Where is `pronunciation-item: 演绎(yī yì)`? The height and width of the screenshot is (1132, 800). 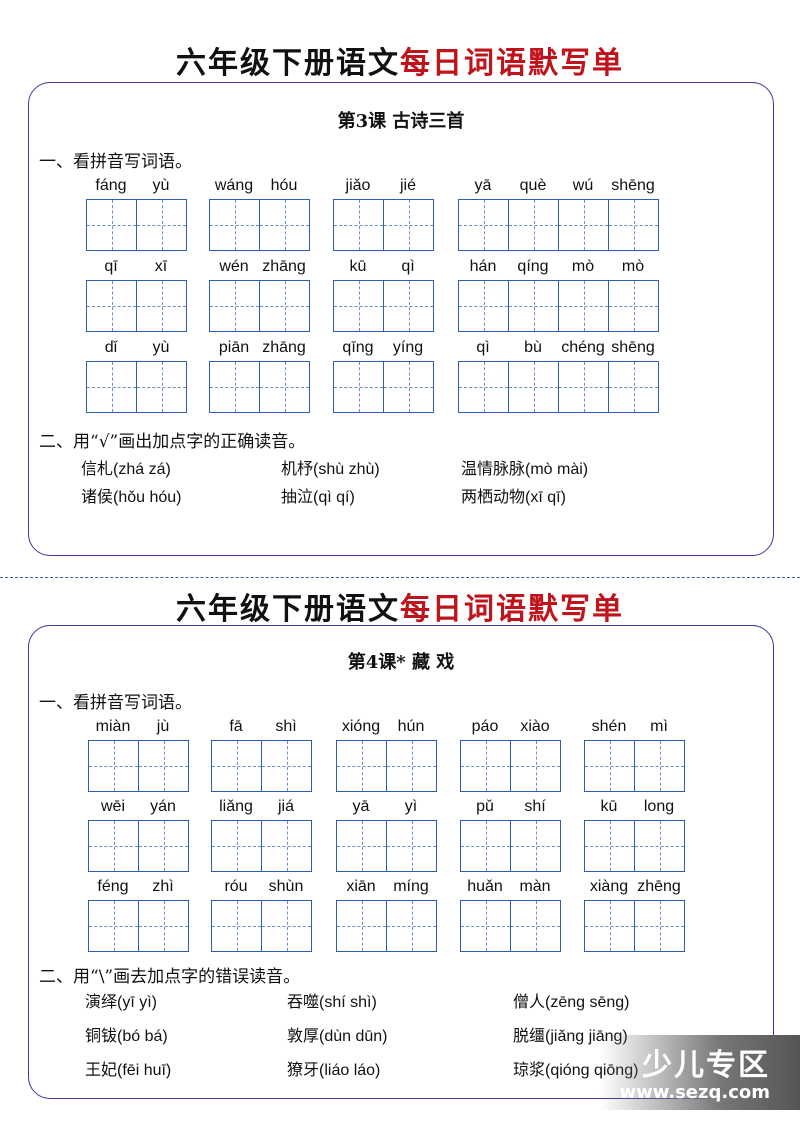
pronunciation-item: 演绎(yī yì) is located at coordinates (121, 1000).